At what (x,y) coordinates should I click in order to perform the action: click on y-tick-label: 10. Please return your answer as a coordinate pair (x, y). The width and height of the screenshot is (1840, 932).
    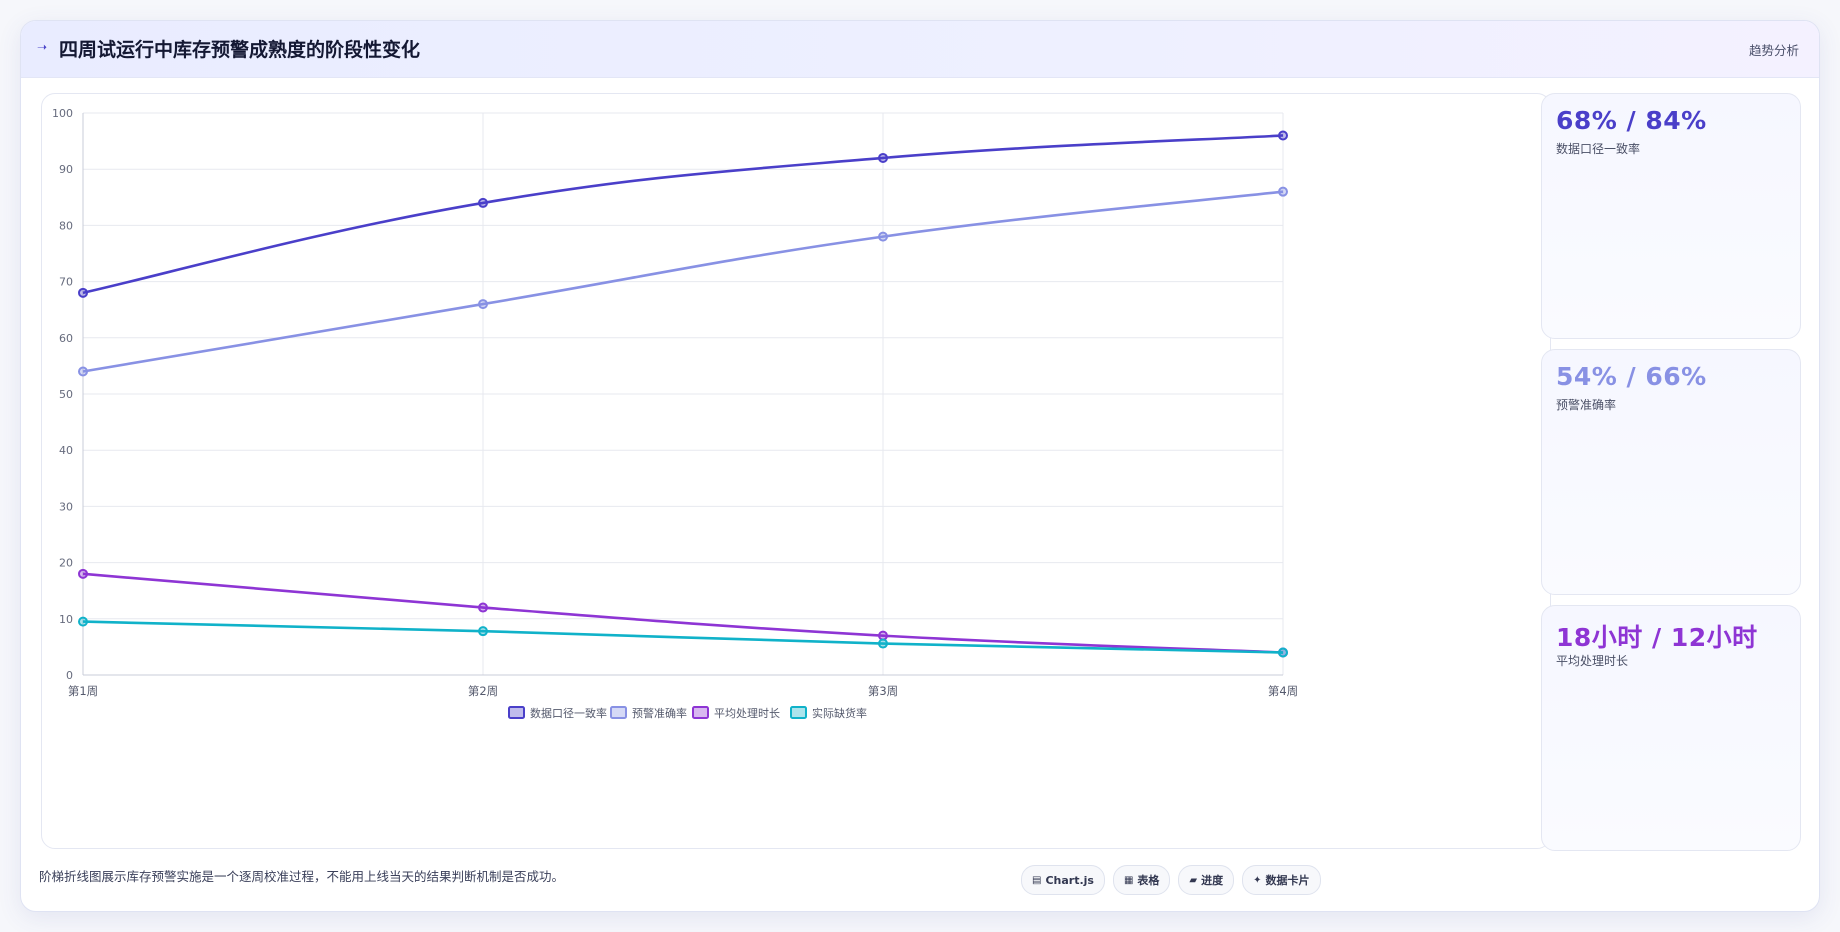
    Looking at the image, I should click on (66, 619).